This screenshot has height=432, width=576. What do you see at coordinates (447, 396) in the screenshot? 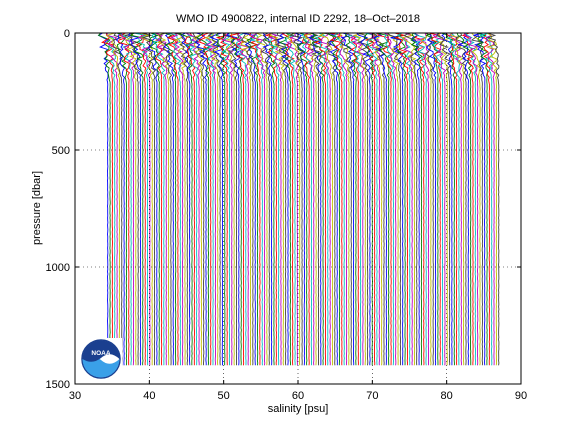
I see `x-tick-label: 80` at bounding box center [447, 396].